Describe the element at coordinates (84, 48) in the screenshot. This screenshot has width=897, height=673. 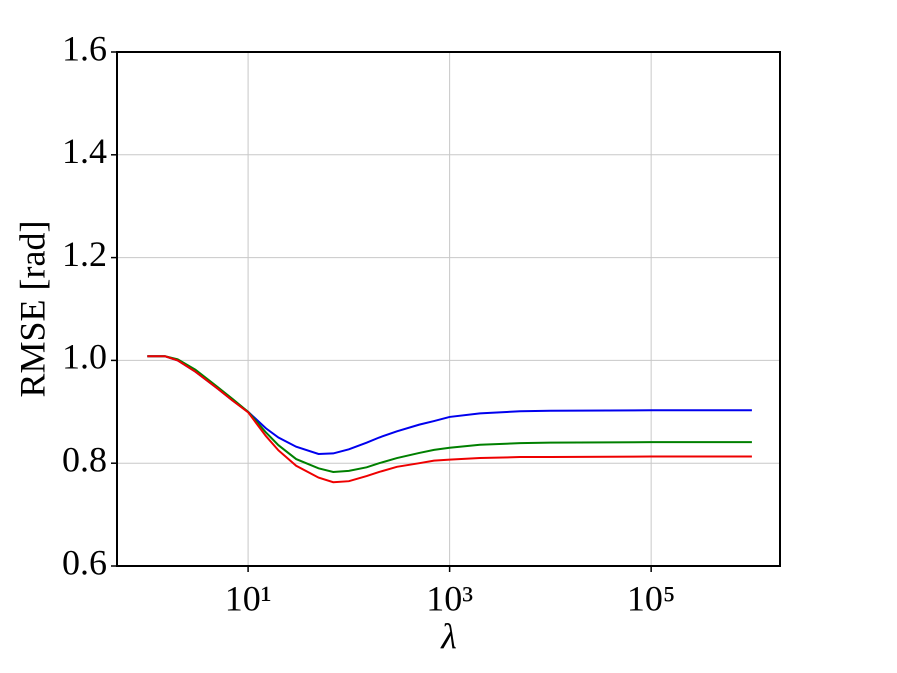
I see `y-tick-label: 1.6` at that location.